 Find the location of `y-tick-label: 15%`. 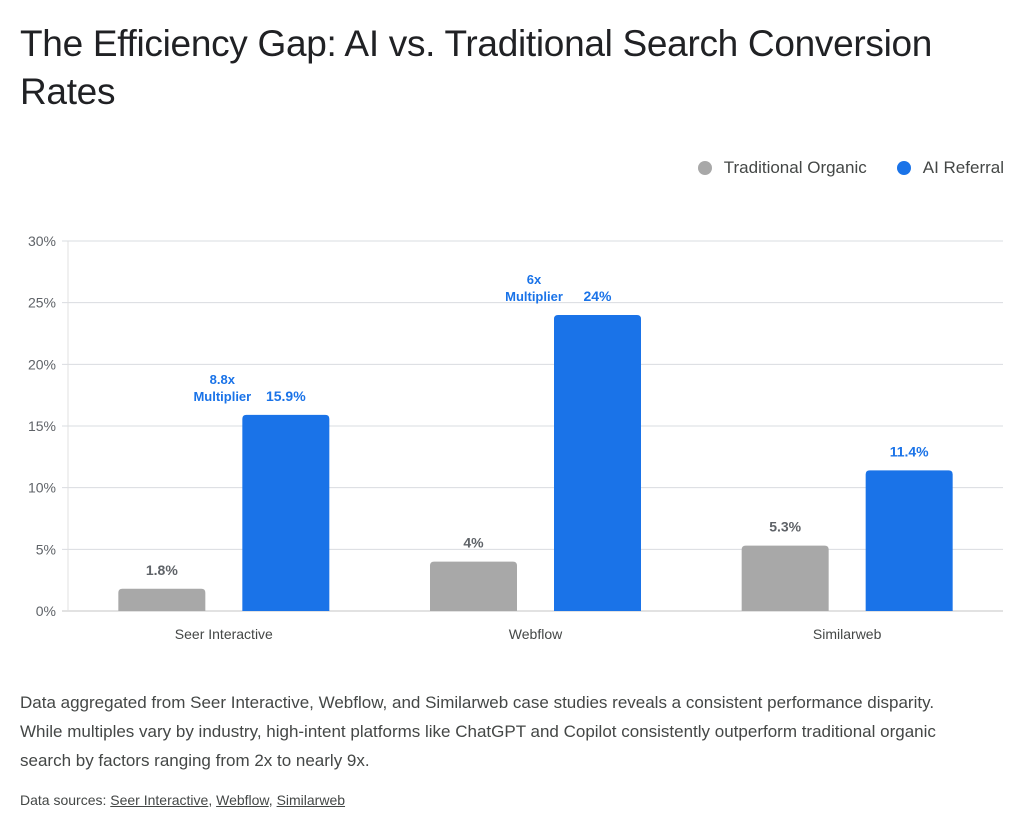

y-tick-label: 15% is located at coordinates (42, 426).